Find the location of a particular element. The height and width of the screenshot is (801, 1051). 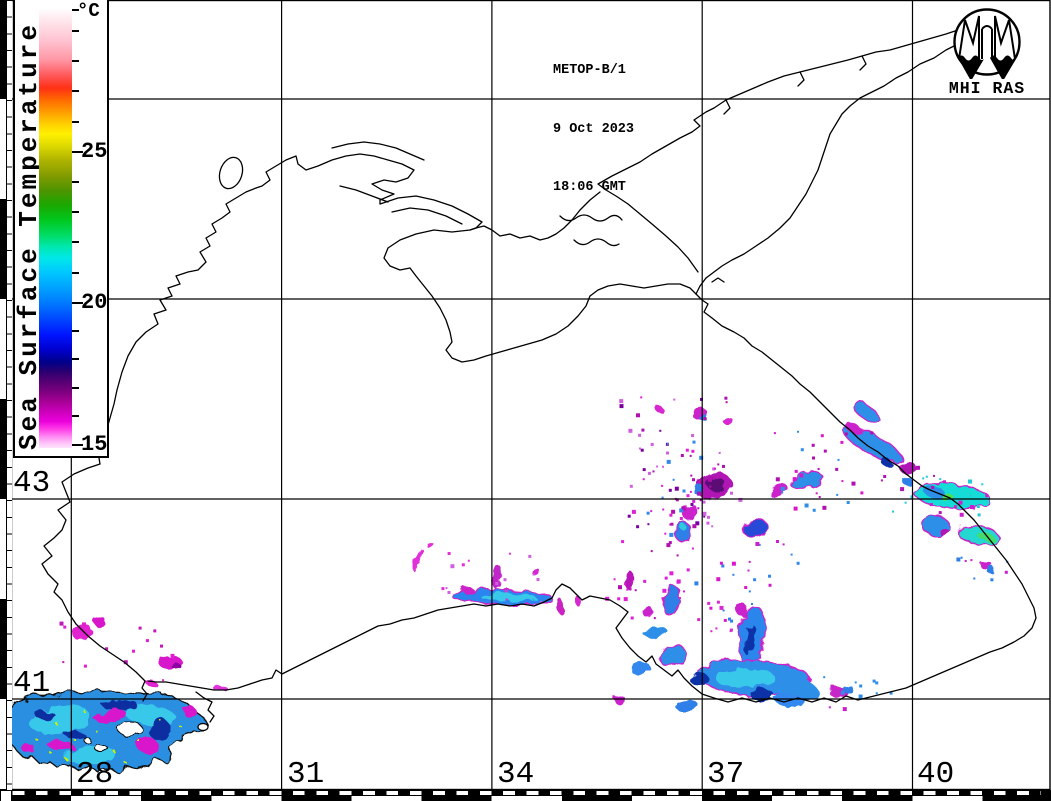

longitude-label: 40 is located at coordinates (936, 774).